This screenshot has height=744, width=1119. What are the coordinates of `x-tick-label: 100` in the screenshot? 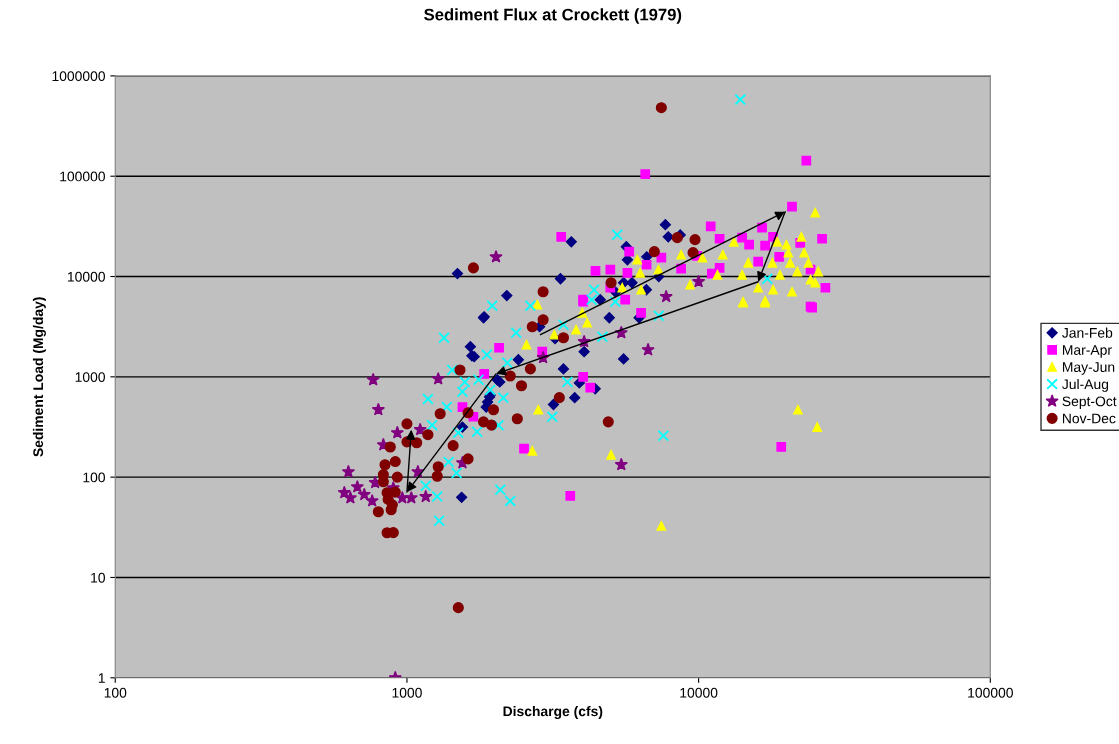 It's located at (115, 692).